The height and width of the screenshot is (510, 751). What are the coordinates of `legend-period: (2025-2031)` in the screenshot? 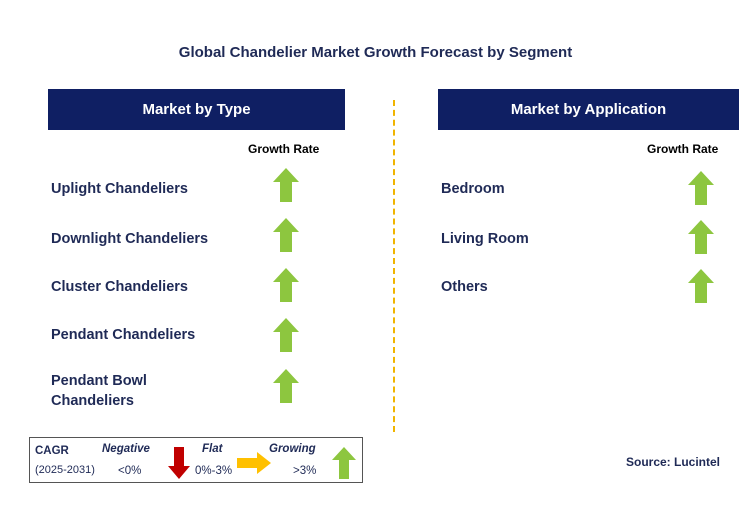 It's located at (65, 470).